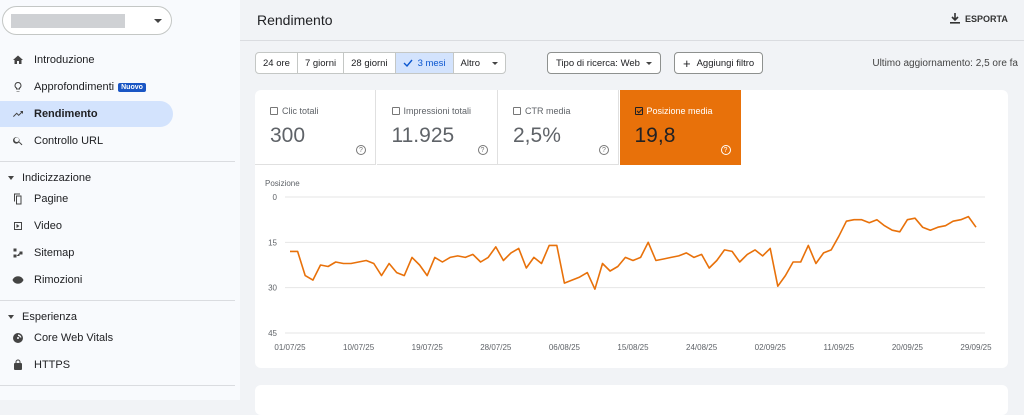 The height and width of the screenshot is (415, 1024). I want to click on nav-label: HTTPS, so click(52, 365).